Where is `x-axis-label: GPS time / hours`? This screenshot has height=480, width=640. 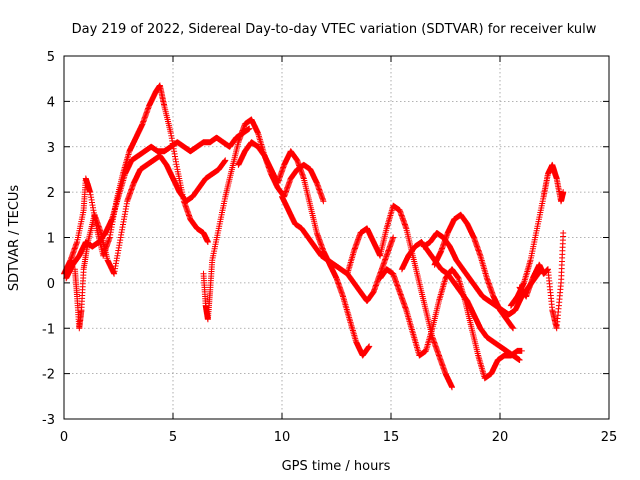 x-axis-label: GPS time / hours is located at coordinates (336, 466).